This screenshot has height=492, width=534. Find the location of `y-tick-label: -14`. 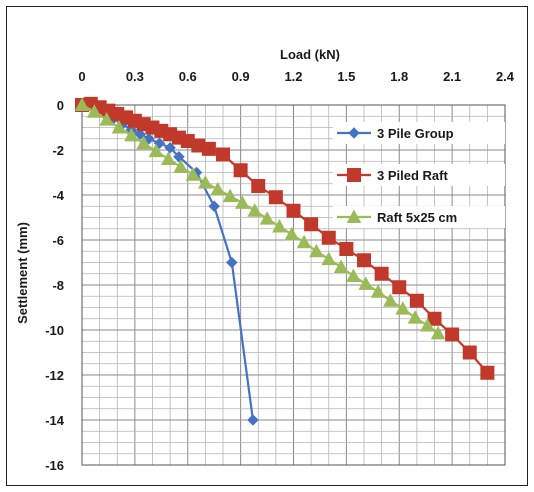

y-tick-label: -14 is located at coordinates (55, 420).